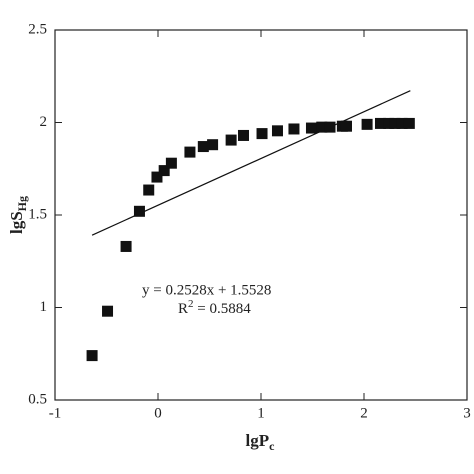 The width and height of the screenshot is (474, 474). What do you see at coordinates (37, 214) in the screenshot?
I see `y-tick-label: 1.5` at bounding box center [37, 214].